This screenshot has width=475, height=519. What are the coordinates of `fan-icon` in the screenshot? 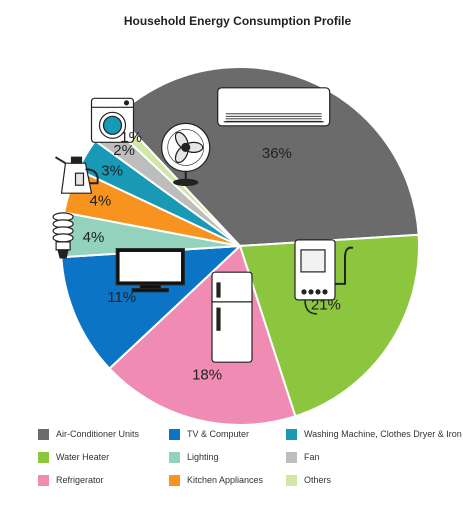 It's located at (186, 154).